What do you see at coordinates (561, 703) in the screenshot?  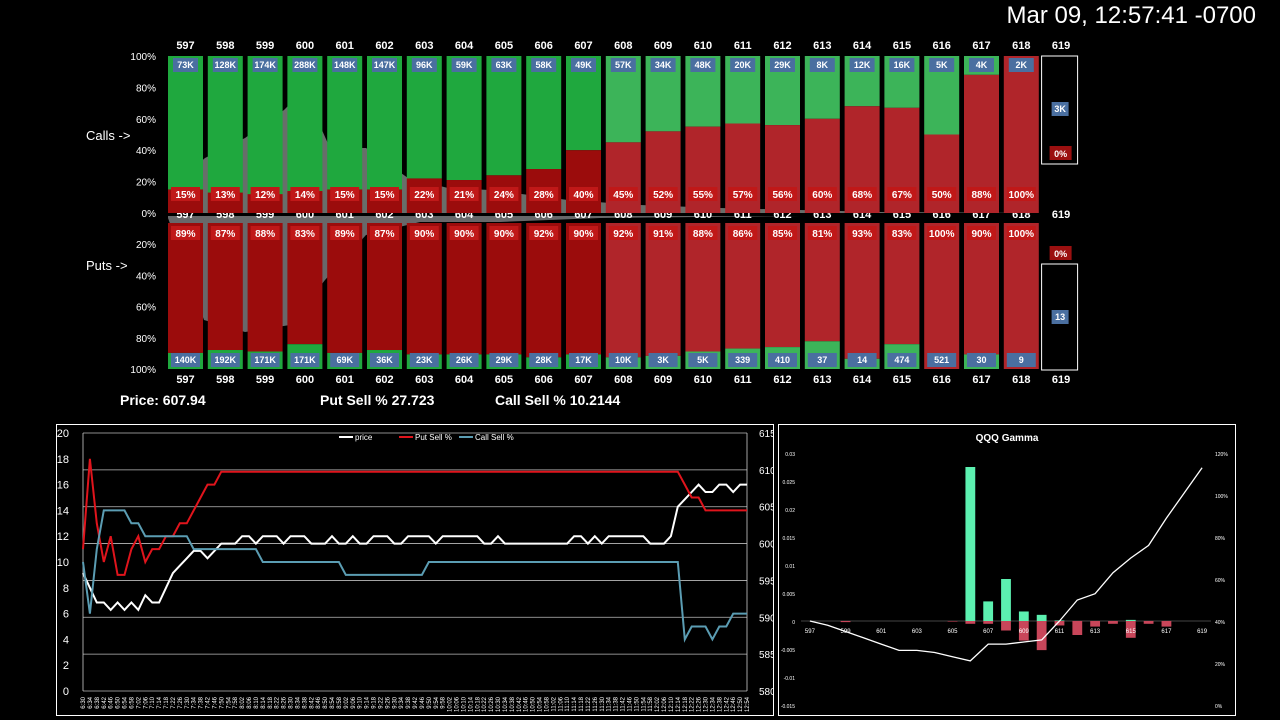 I see `x-tick: 11:06` at bounding box center [561, 703].